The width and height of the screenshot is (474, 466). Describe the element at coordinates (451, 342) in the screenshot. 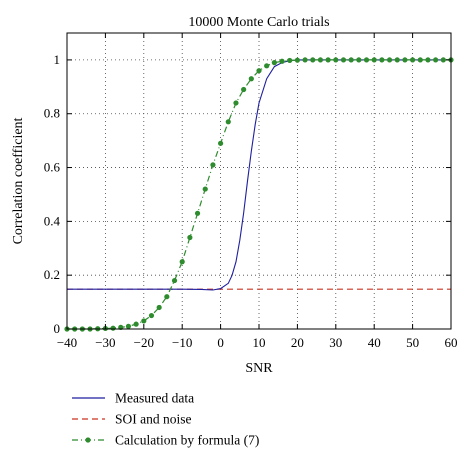

I see `x-tick-label: 60` at that location.